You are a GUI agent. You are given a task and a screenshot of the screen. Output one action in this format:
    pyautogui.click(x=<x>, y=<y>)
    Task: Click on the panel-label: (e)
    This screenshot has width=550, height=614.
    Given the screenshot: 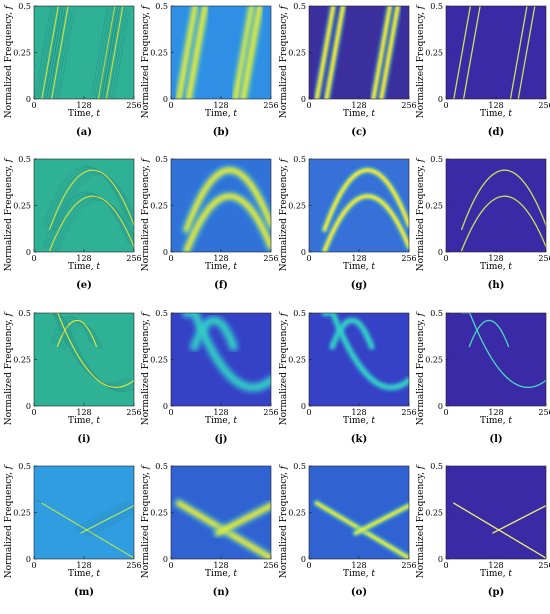 What is the action you would take?
    pyautogui.click(x=84, y=285)
    